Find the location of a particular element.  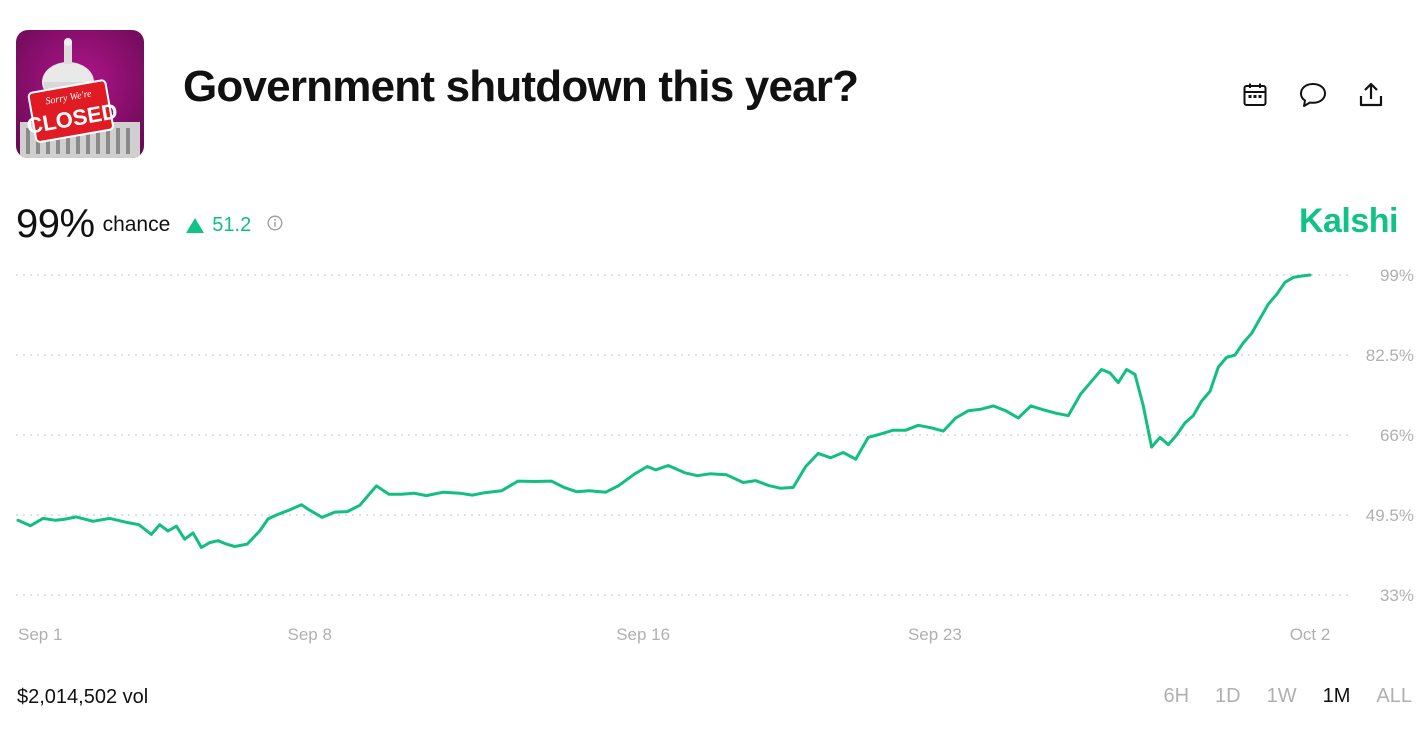

x-tick-label: Sep 23 is located at coordinates (935, 634).